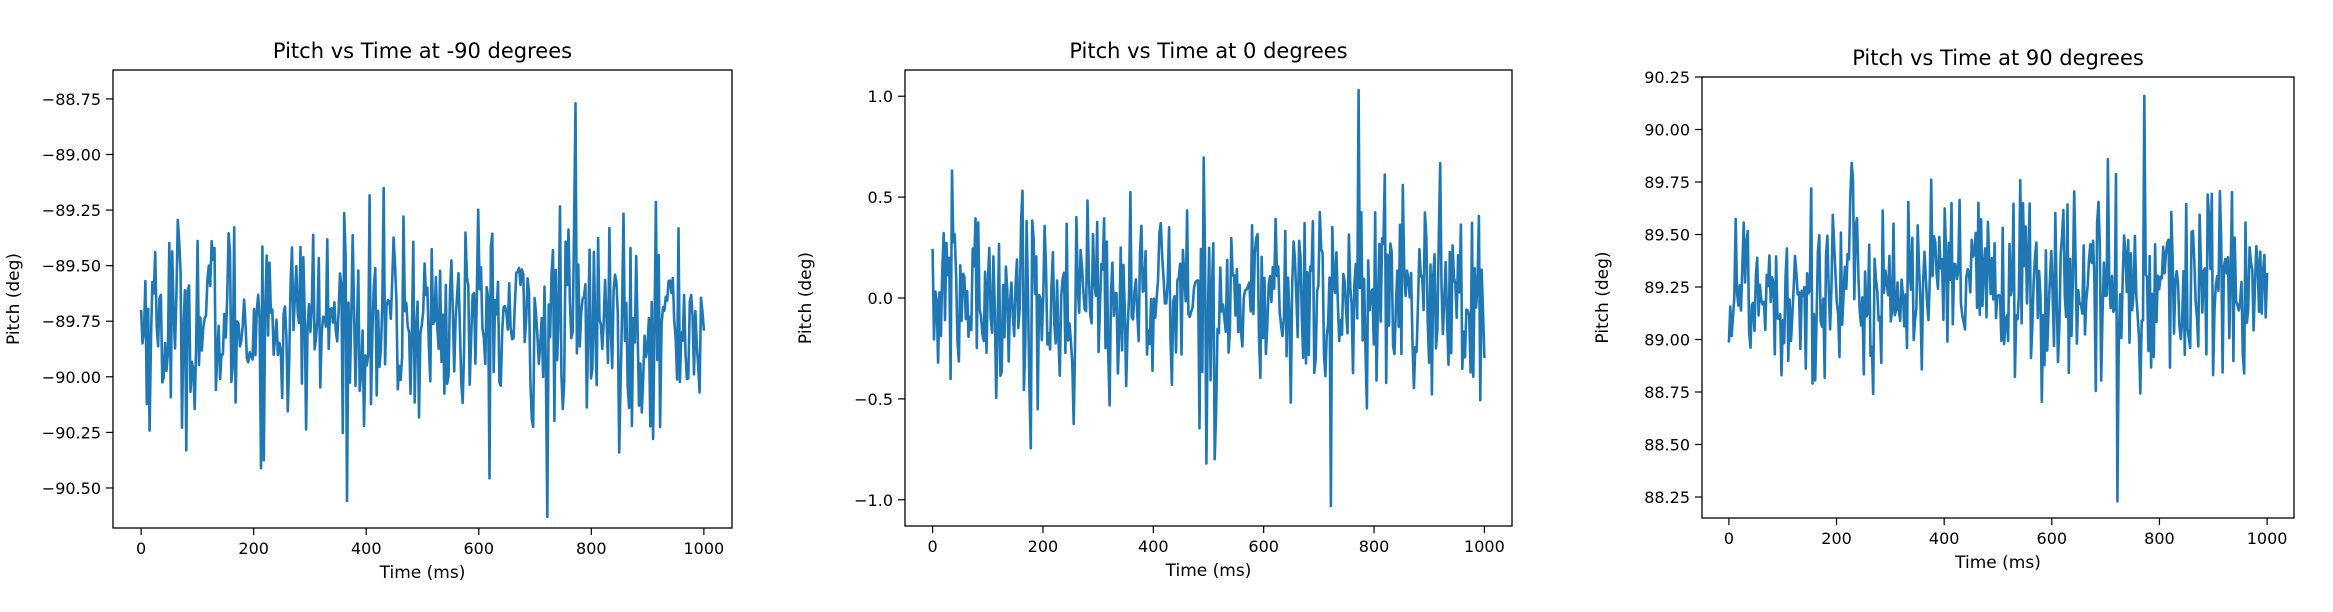 This screenshot has height=612, width=2333. I want to click on chart-title: Pitch vs Time at 0 degrees, so click(1208, 51).